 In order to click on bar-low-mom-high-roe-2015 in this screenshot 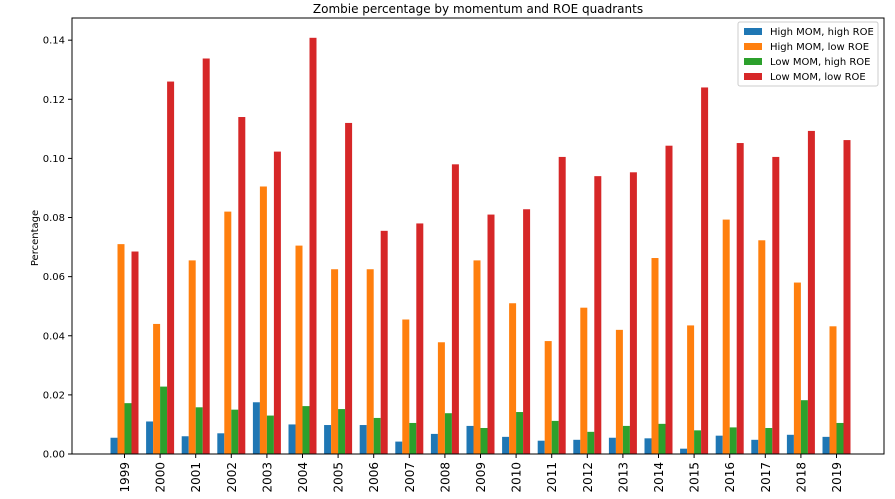, I will do `click(698, 442)`.